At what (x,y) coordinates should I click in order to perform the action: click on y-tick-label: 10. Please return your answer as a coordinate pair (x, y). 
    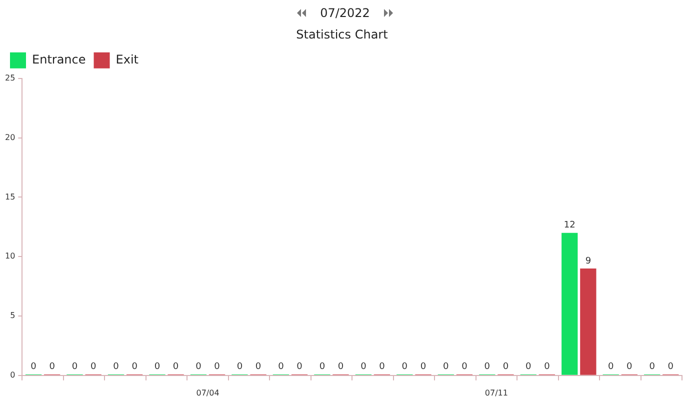
    Looking at the image, I should click on (10, 256).